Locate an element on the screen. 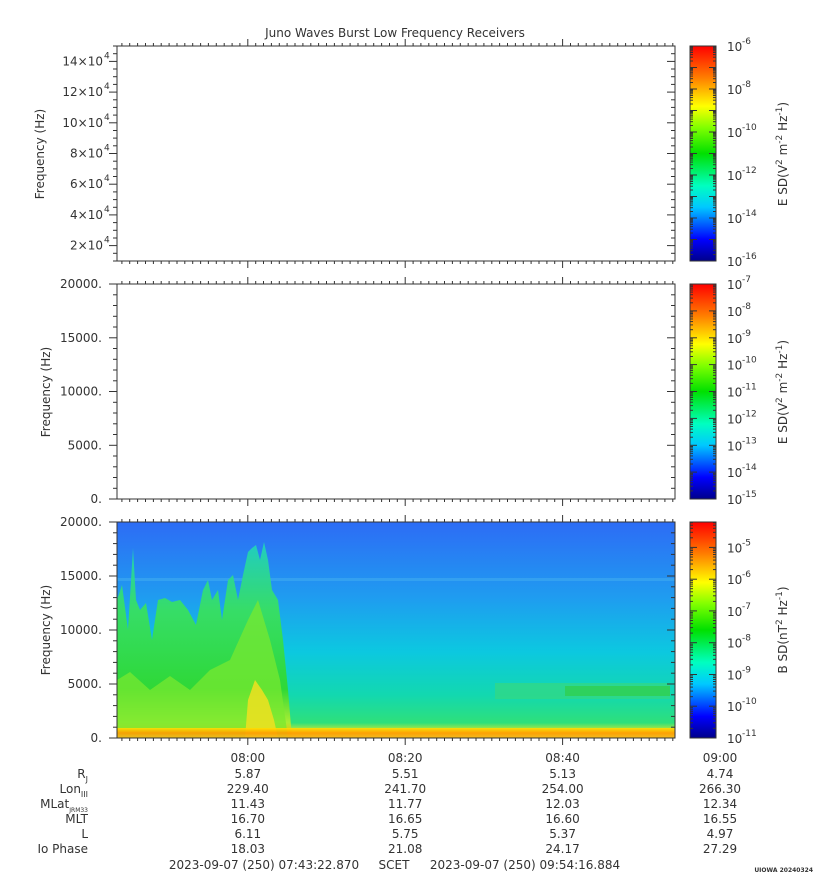  cbar-top-unit-m: m is located at coordinates (783, 152).